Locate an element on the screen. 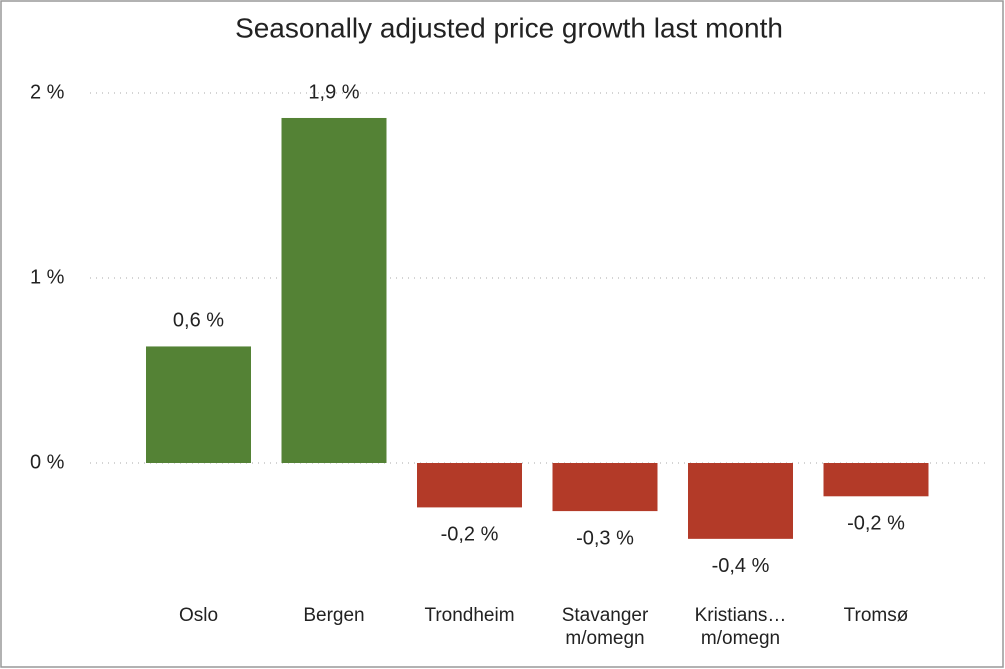  x-tick-label: Kristians… m/omegn is located at coordinates (740, 627).